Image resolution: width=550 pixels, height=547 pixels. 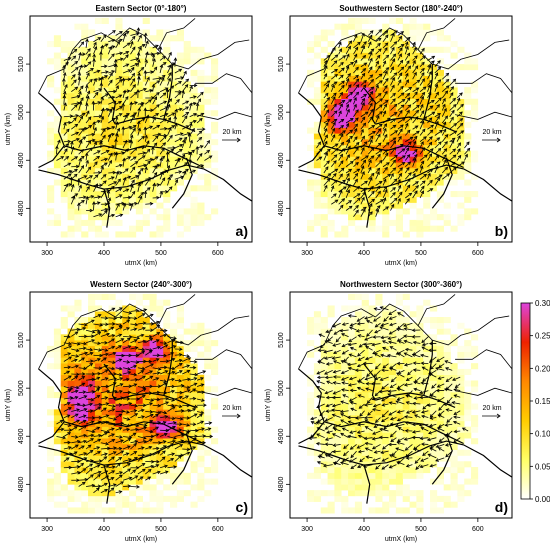 What do you see at coordinates (501, 231) in the screenshot?
I see `panel-letter: b)` at bounding box center [501, 231].